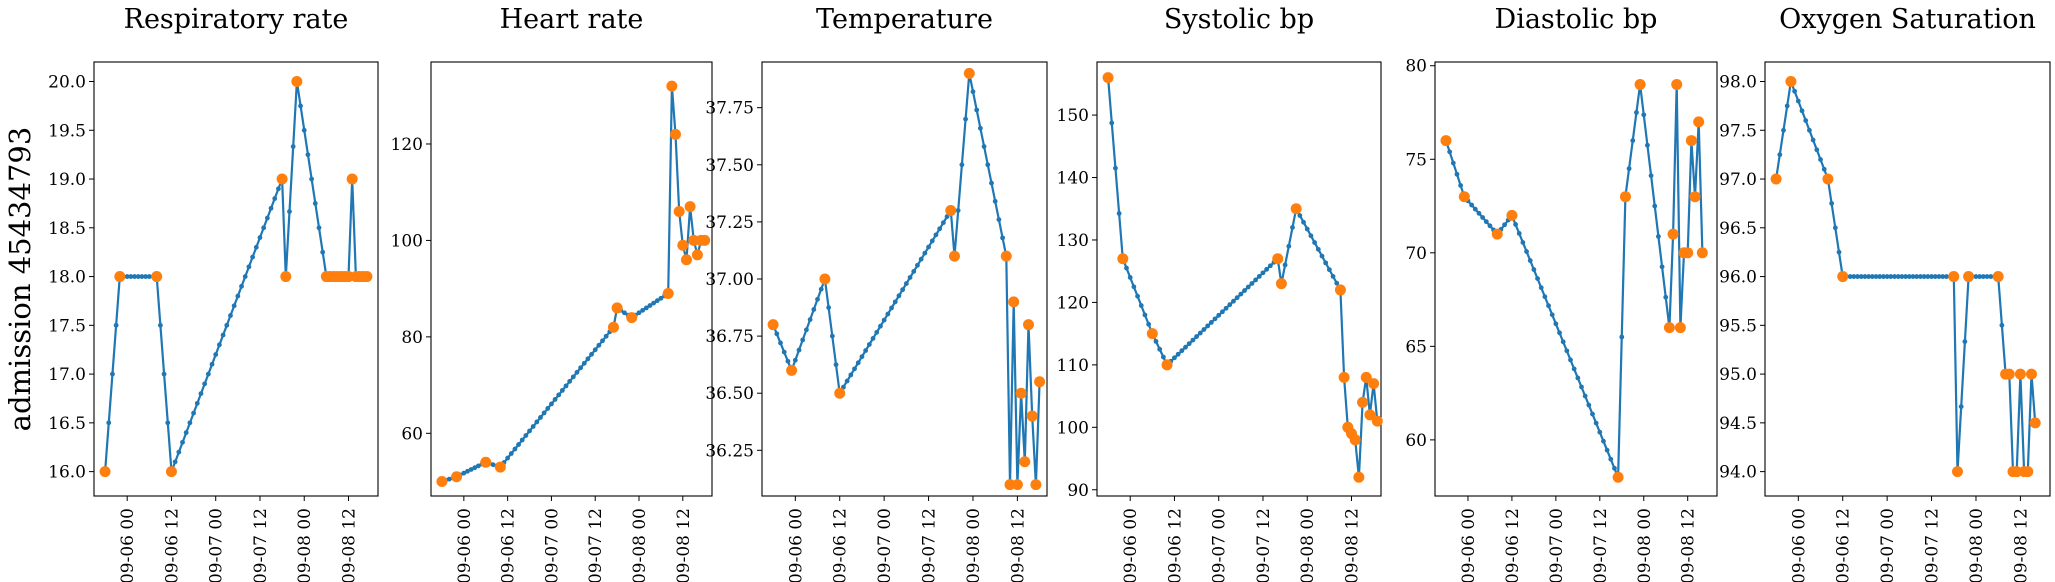  I want to click on y-tick-label: 95.0, so click(1738, 375).